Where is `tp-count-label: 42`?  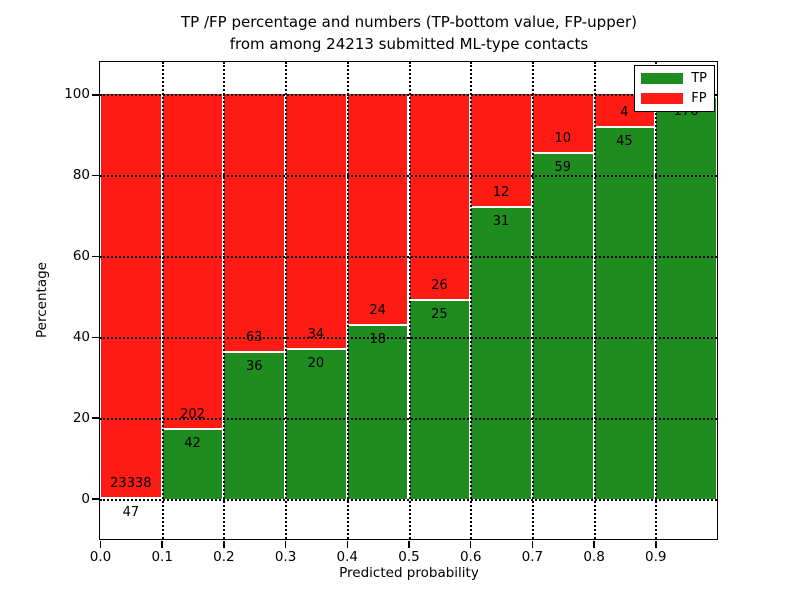
tp-count-label: 42 is located at coordinates (192, 443).